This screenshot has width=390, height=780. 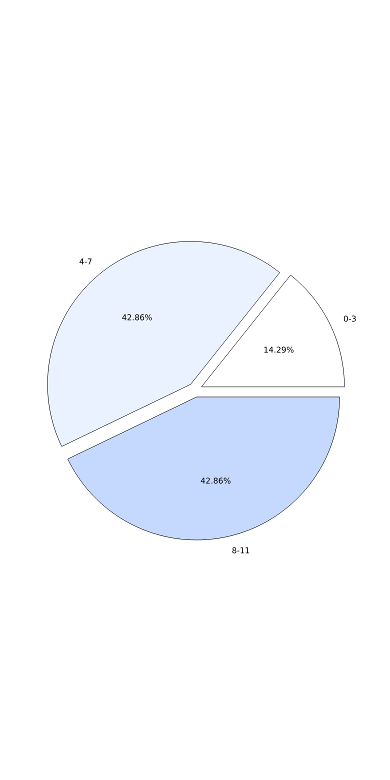 What do you see at coordinates (86, 261) in the screenshot?
I see `slice-label: 4-7` at bounding box center [86, 261].